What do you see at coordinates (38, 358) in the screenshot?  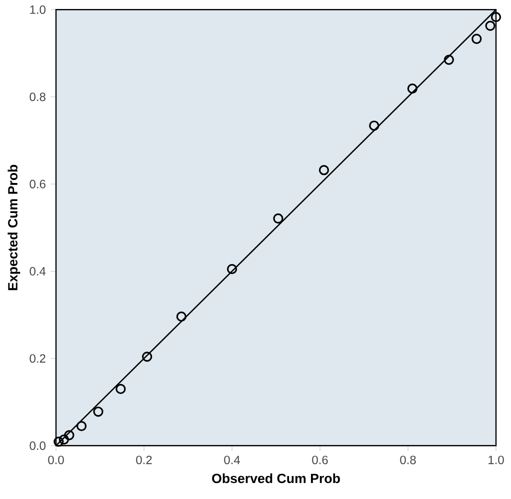 I see `y-tick-label: 0.2` at bounding box center [38, 358].